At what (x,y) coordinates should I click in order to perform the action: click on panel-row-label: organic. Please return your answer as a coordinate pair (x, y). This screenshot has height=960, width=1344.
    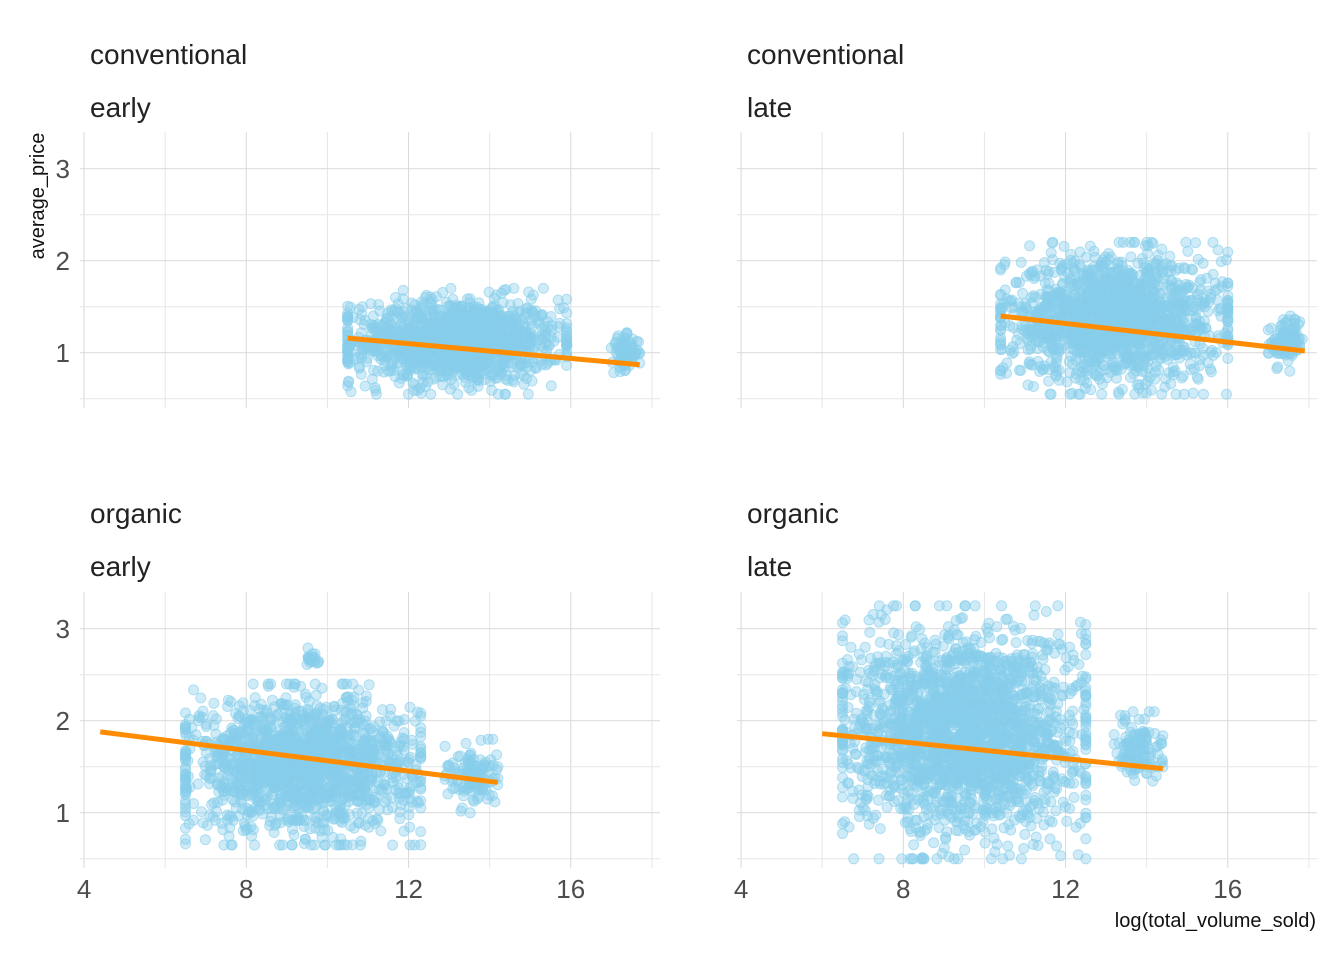
    Looking at the image, I should click on (793, 513).